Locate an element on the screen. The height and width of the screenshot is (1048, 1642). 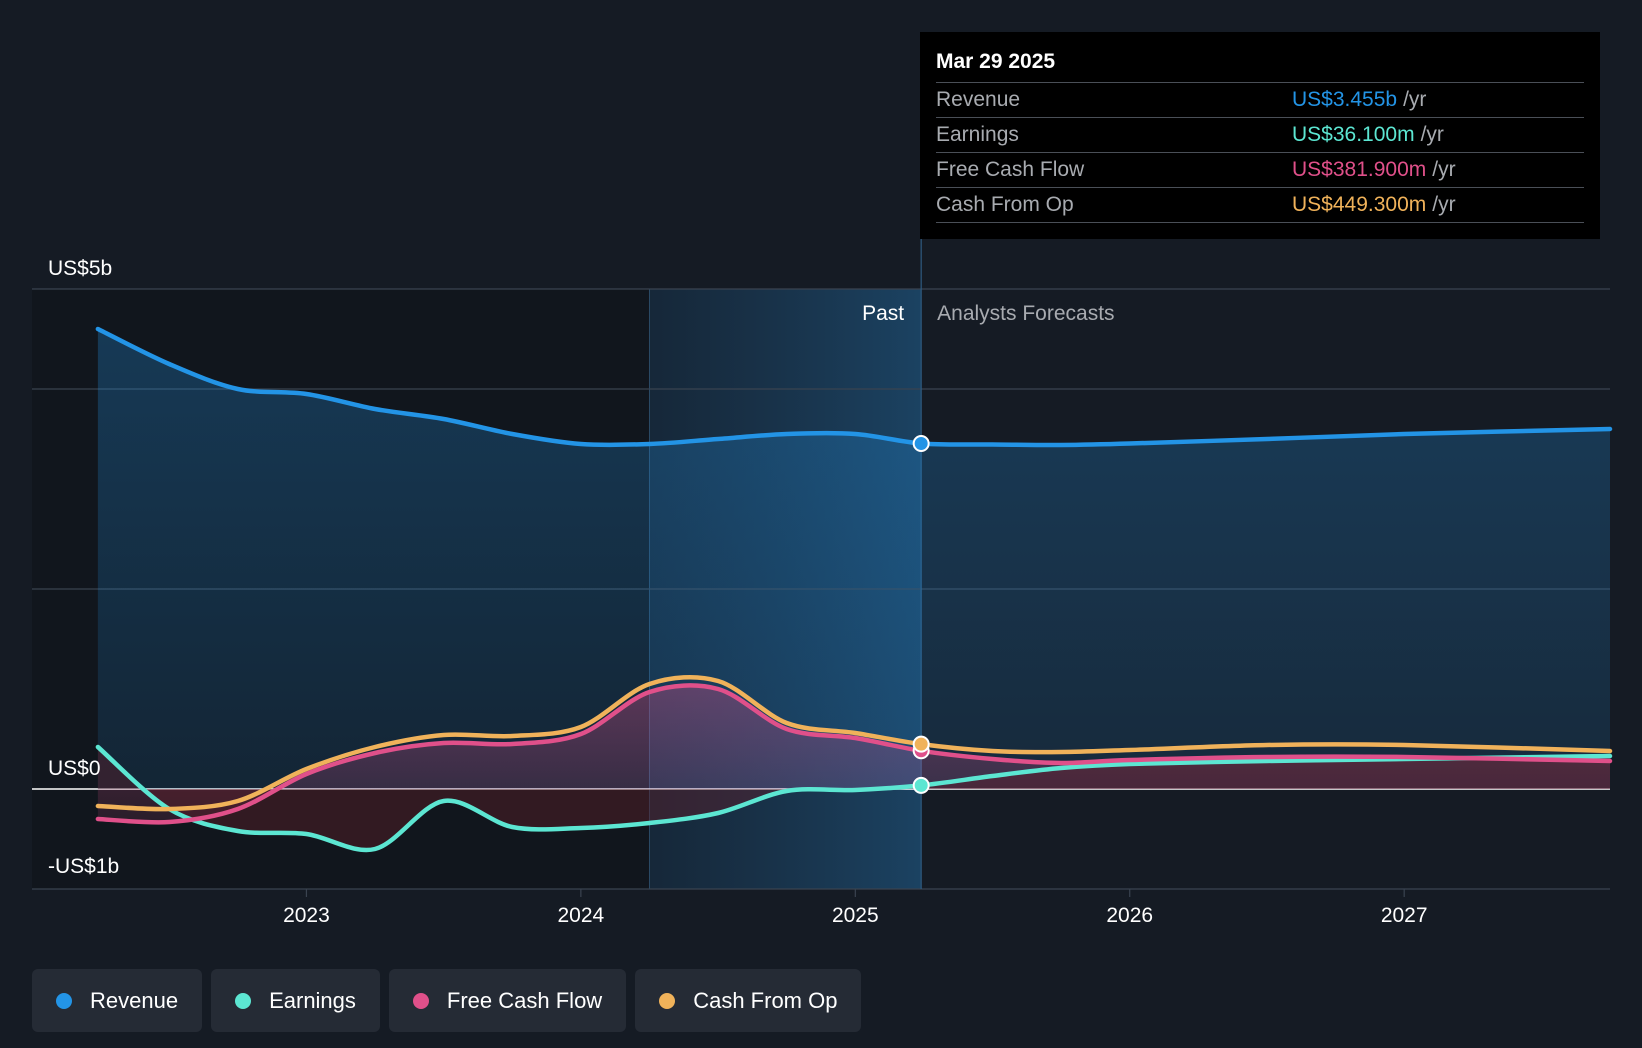
free-cash-flow-area is located at coordinates (853, 754).